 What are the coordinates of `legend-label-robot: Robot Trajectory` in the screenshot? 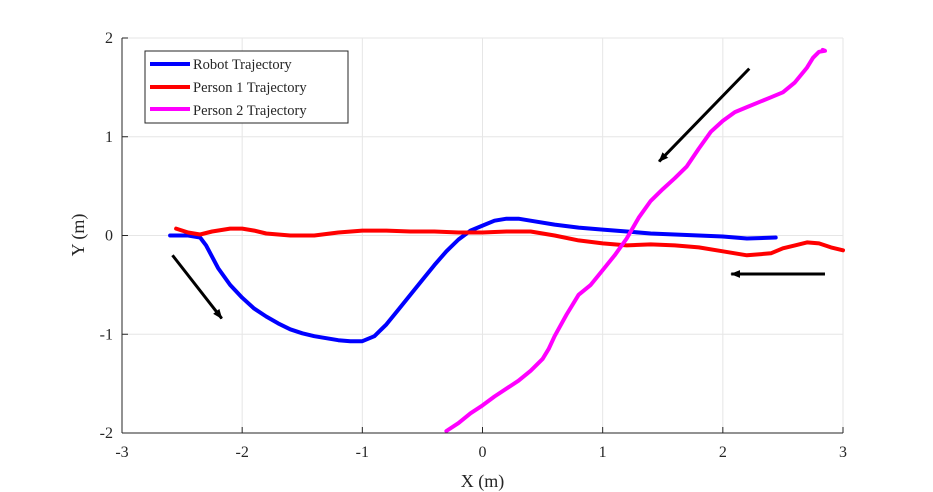 It's located at (242, 65).